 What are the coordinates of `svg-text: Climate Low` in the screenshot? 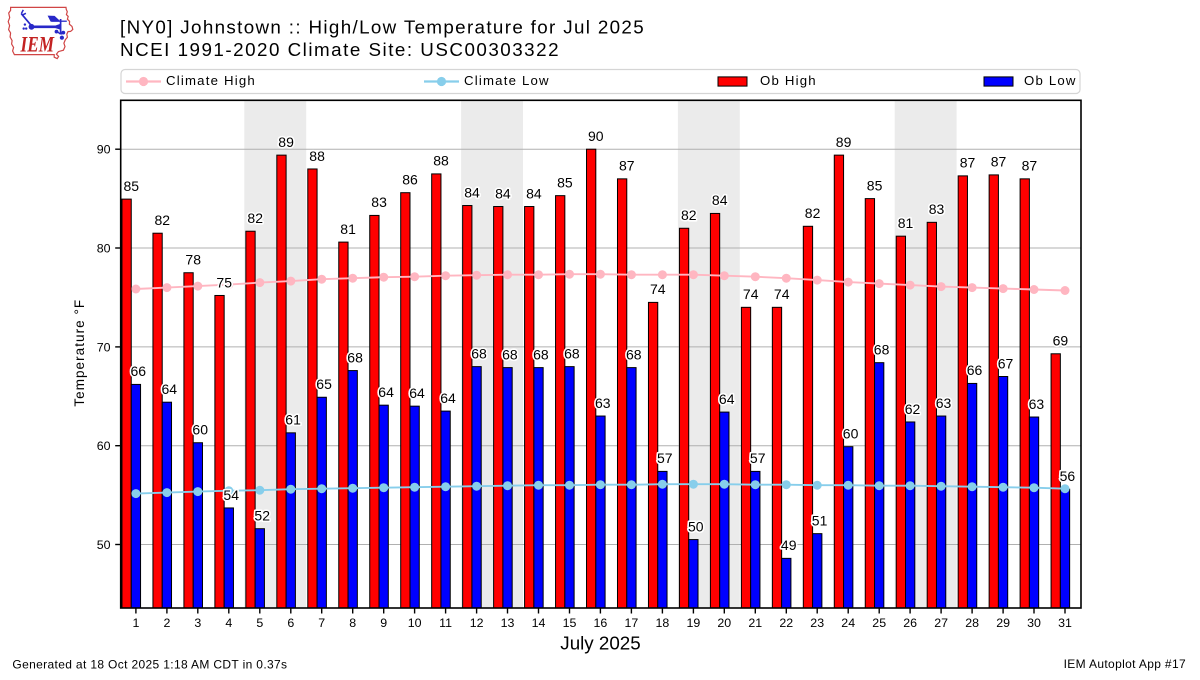 It's located at (507, 80).